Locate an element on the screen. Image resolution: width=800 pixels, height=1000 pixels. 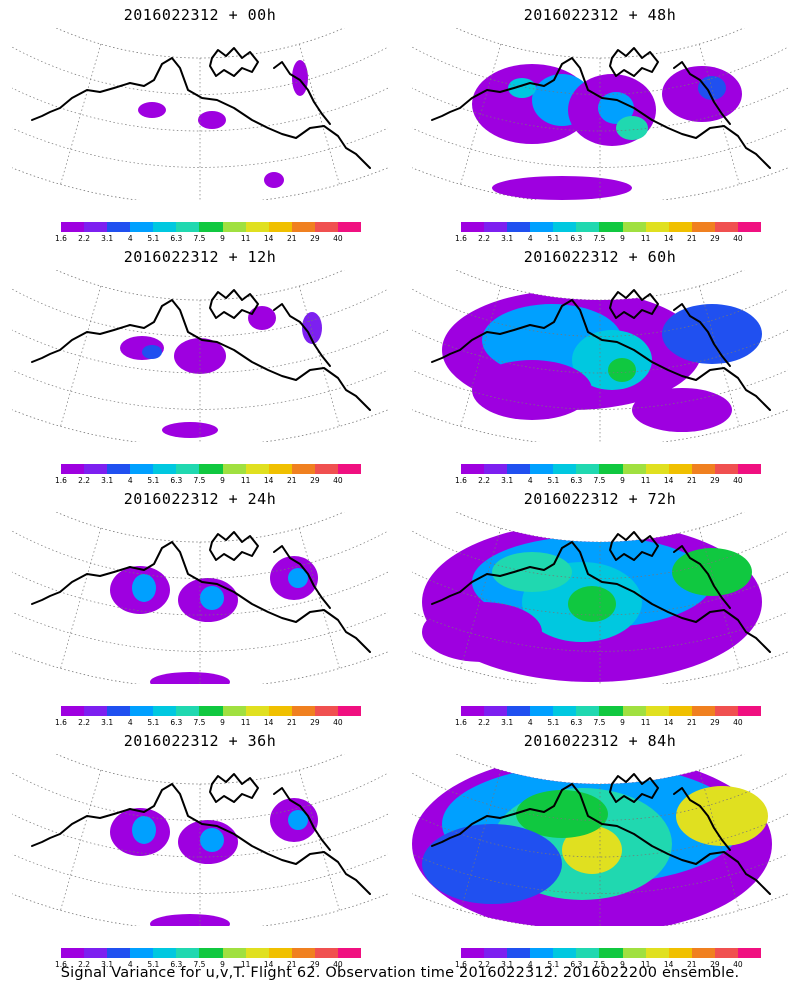
panel-title: 2016022312 + 00h is located at coordinates (200, 15).